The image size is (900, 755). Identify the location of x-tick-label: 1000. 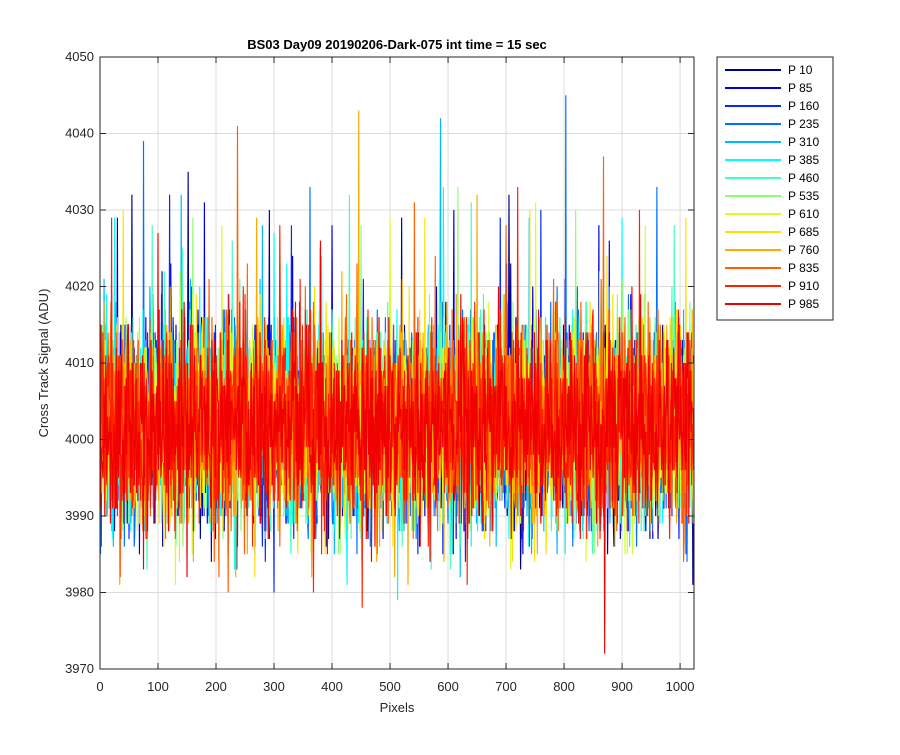
(680, 686).